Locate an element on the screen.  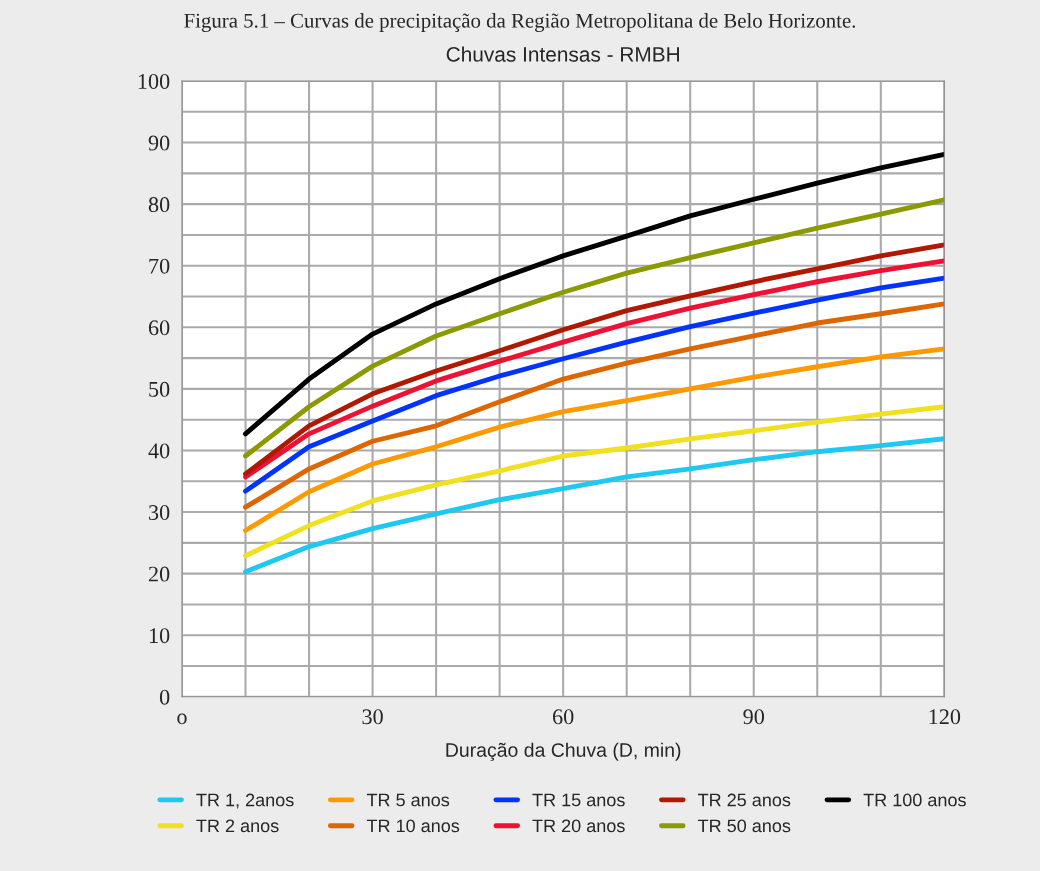
x-axis-title: Duração da Chuva (D, min) is located at coordinates (563, 751).